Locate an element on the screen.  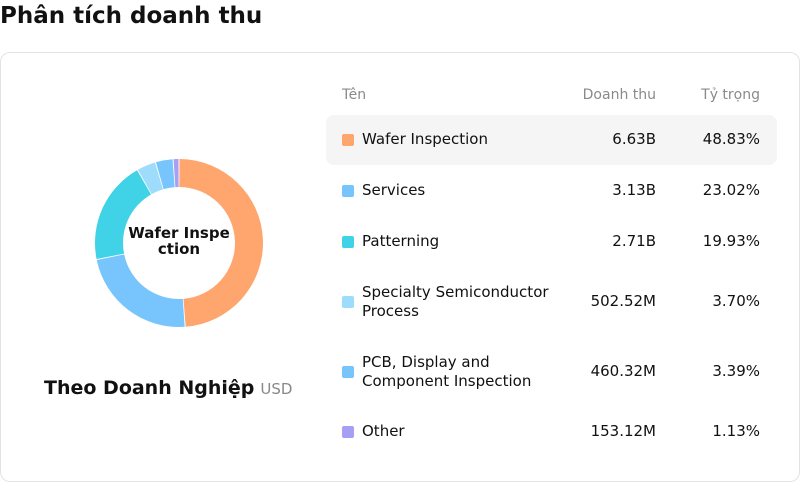
row-revenue: 460.32M is located at coordinates (623, 370).